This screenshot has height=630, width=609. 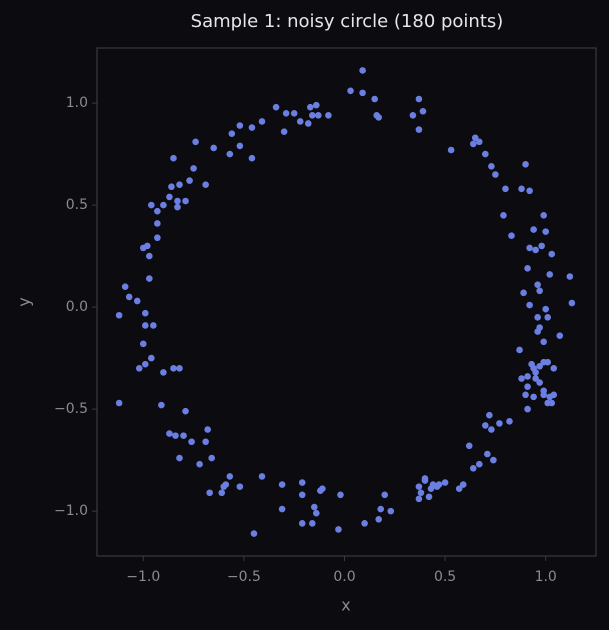 What do you see at coordinates (77, 307) in the screenshot?
I see `y-tick-label: 0.0` at bounding box center [77, 307].